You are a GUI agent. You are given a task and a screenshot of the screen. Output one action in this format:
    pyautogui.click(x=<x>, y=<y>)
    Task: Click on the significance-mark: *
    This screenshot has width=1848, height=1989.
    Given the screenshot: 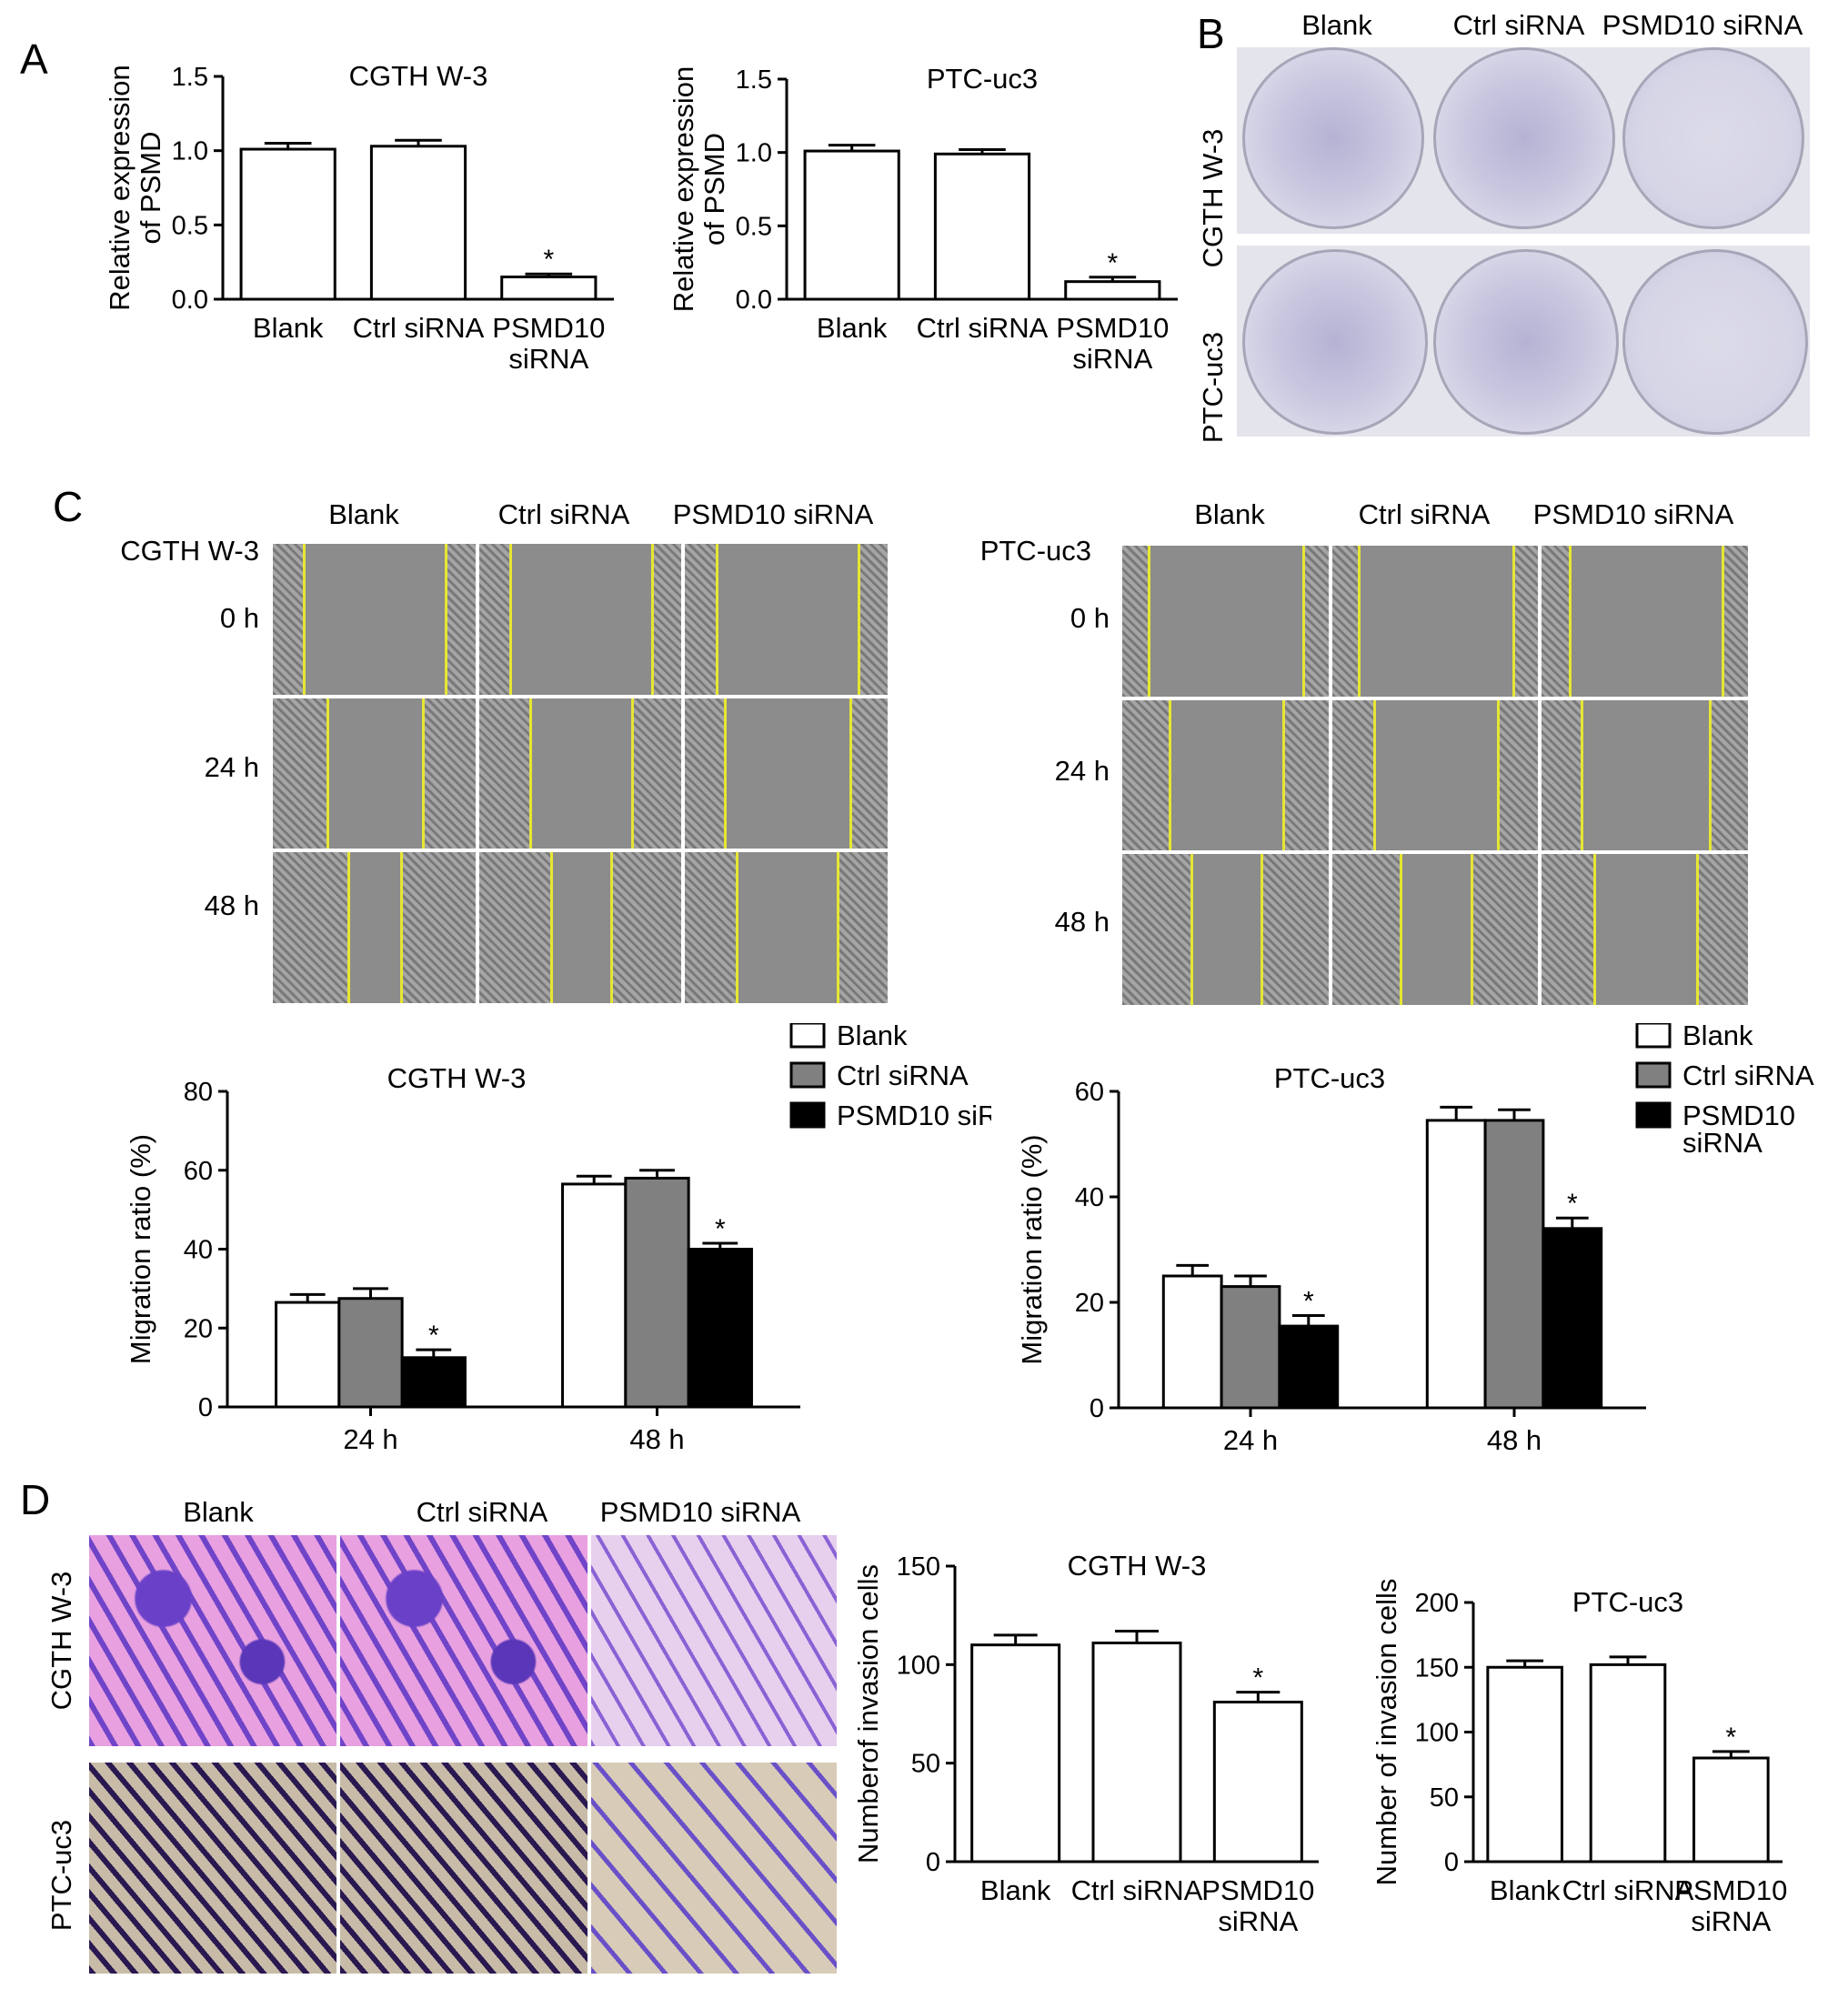 What is the action you would take?
    pyautogui.click(x=721, y=1229)
    